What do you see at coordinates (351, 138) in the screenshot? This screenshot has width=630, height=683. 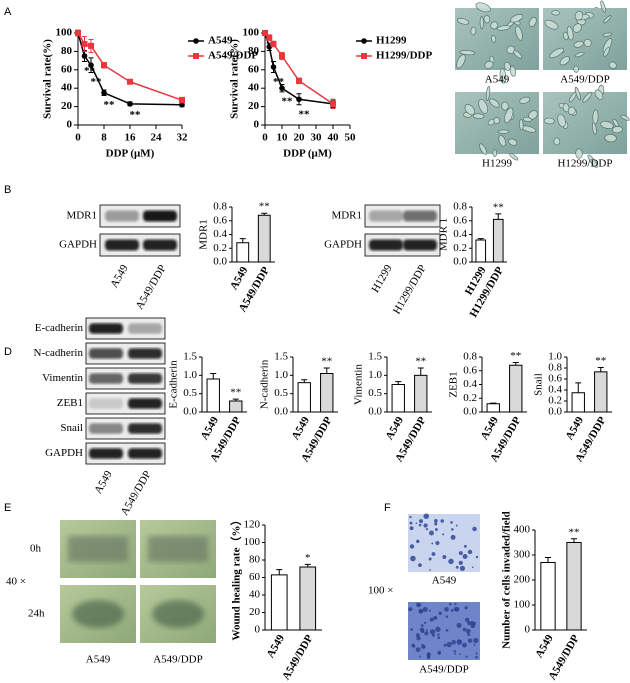 I see `x-tick-label: 50` at bounding box center [351, 138].